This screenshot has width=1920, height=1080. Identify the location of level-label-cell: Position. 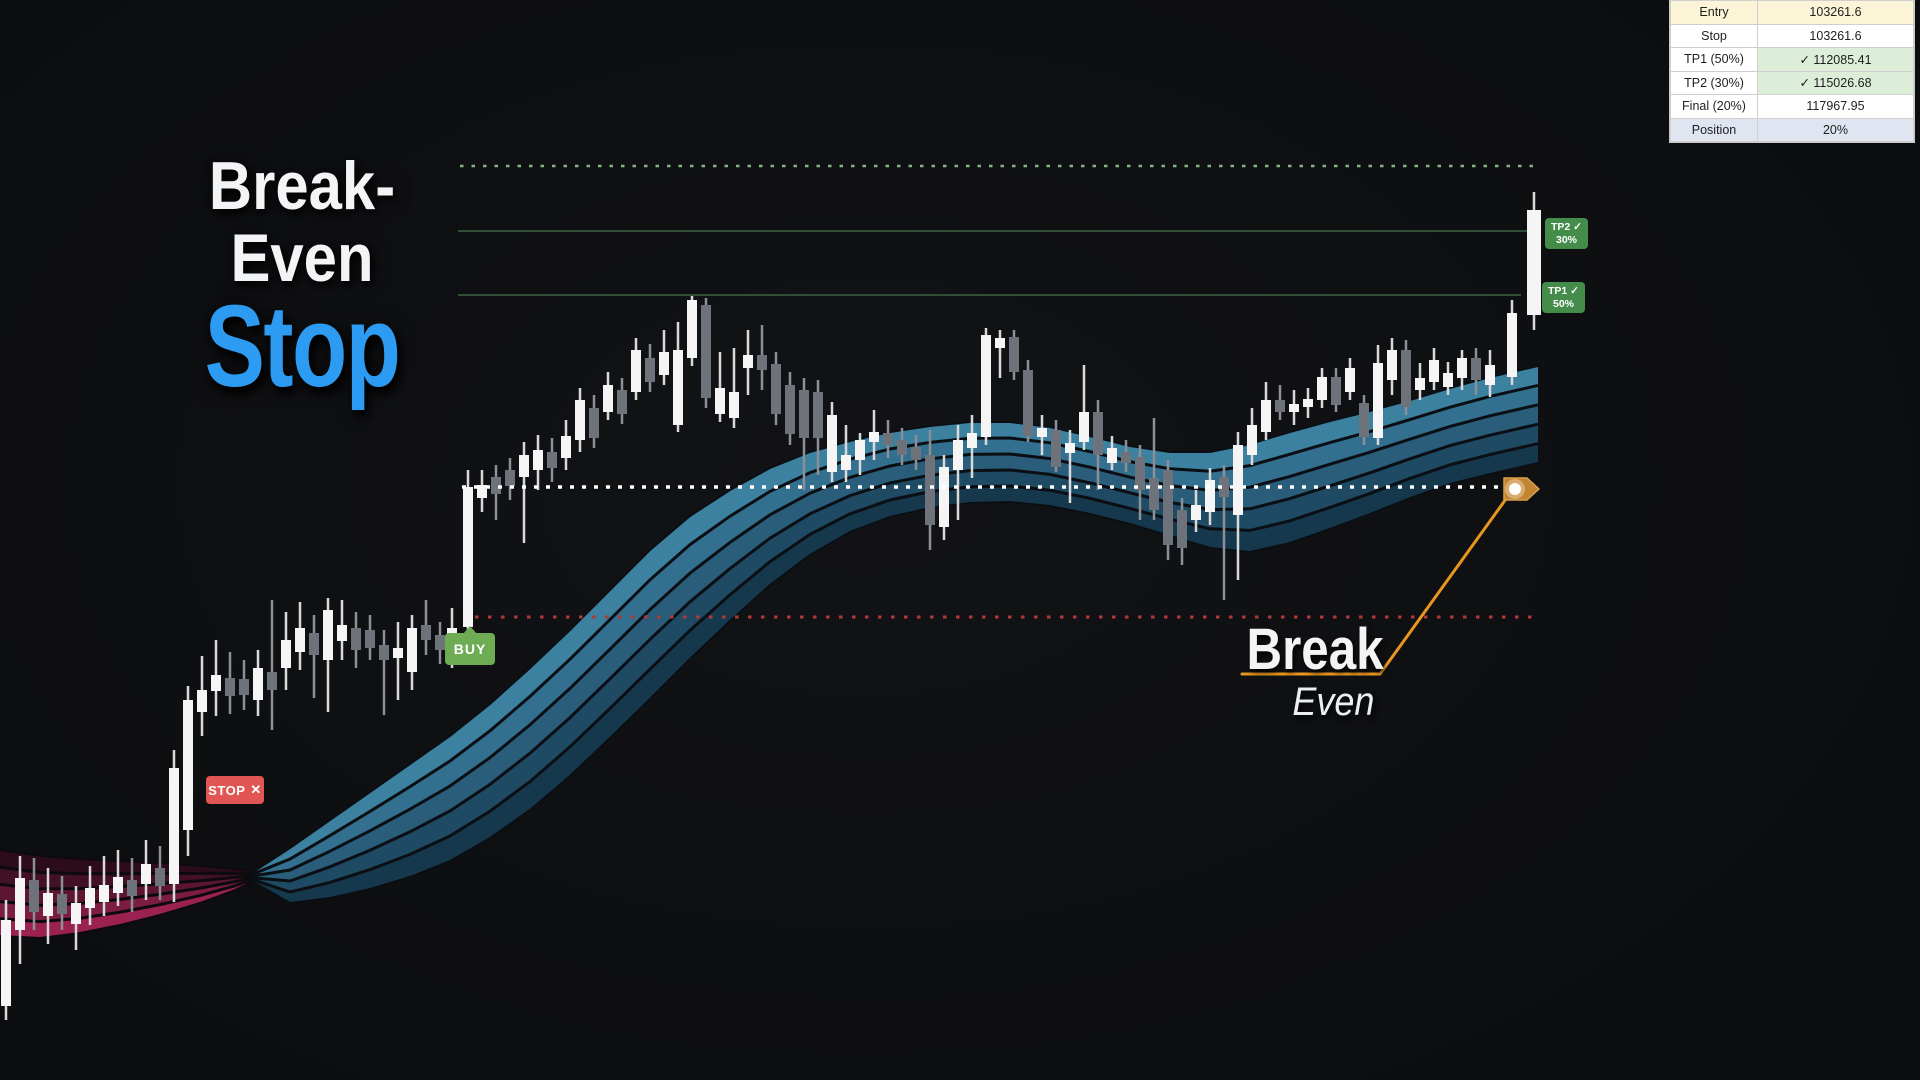
(1714, 129).